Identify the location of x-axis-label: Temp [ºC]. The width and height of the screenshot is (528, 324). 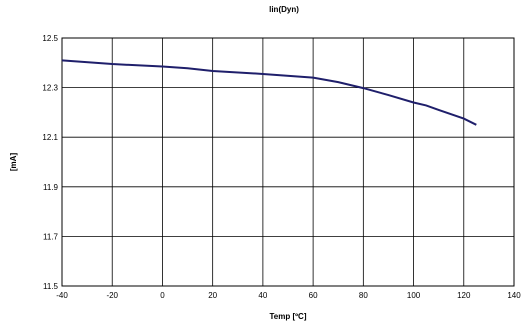
(288, 316).